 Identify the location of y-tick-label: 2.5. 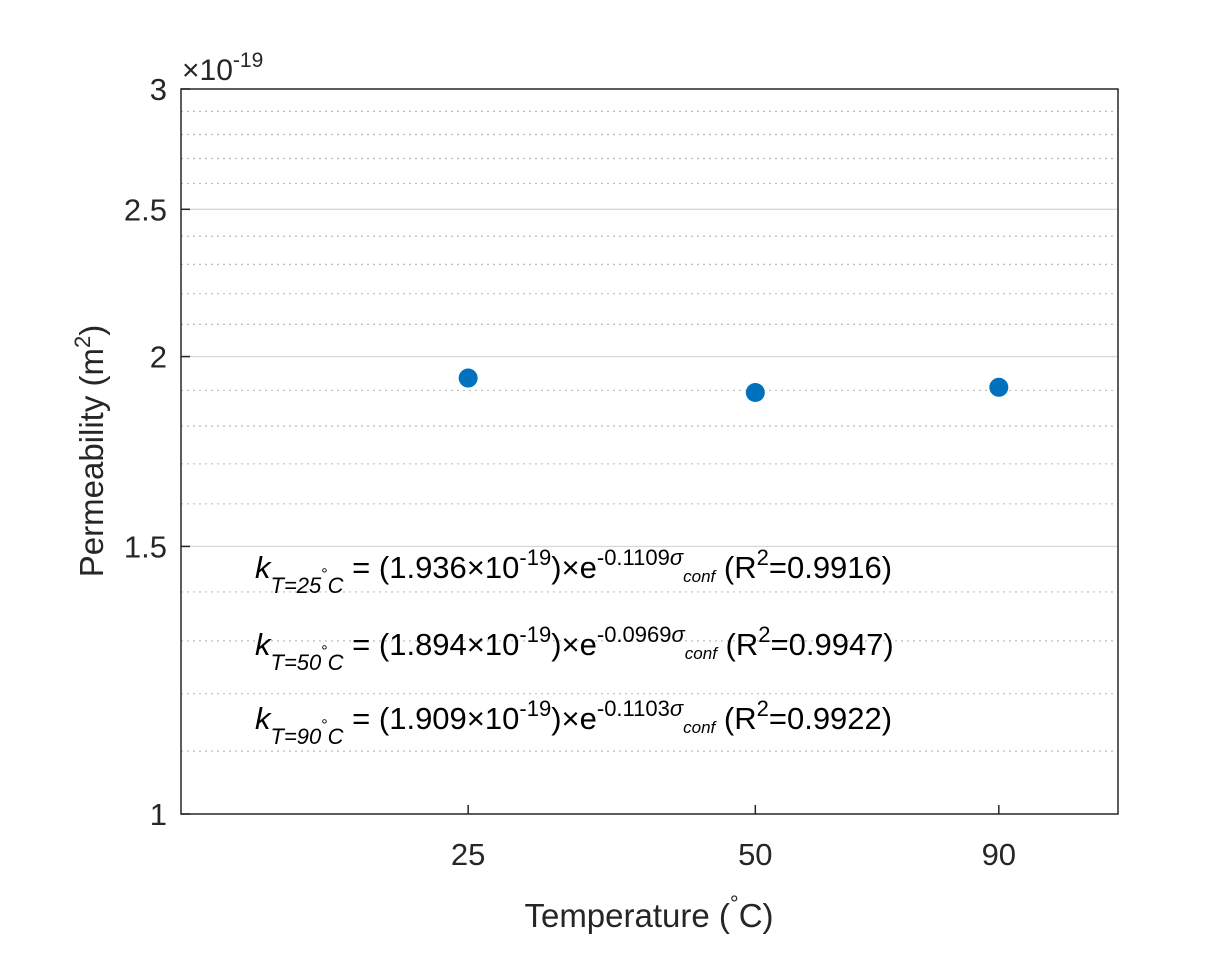
(145, 209).